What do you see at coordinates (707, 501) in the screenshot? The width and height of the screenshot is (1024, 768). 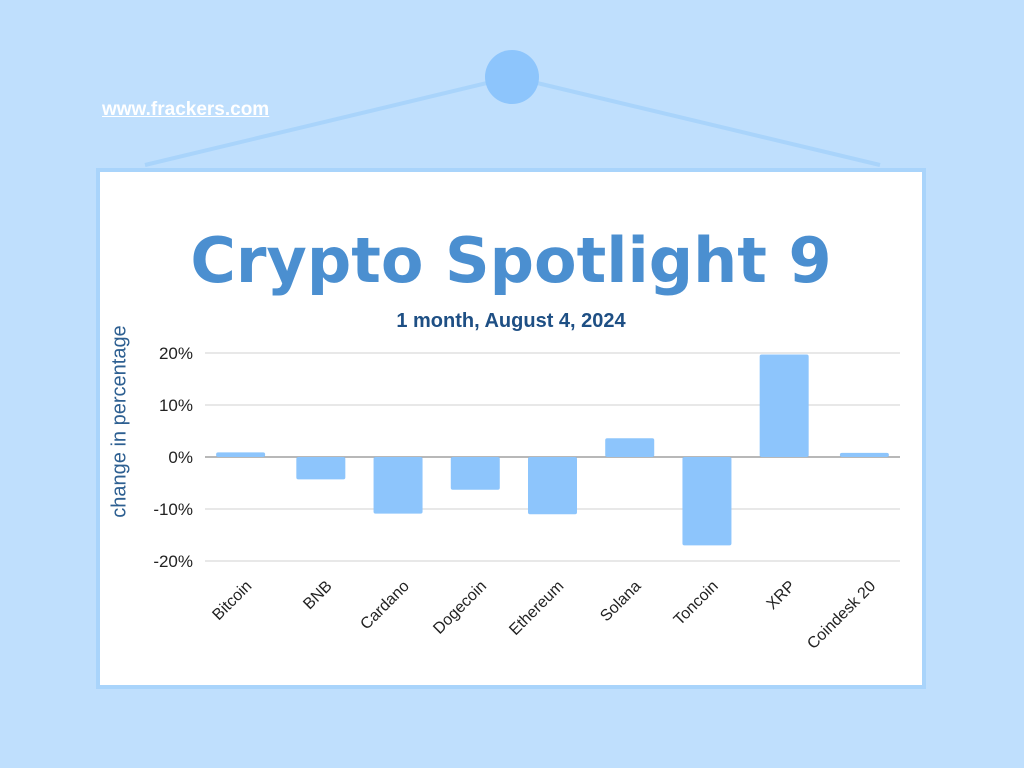 I see `bar-toncoin` at bounding box center [707, 501].